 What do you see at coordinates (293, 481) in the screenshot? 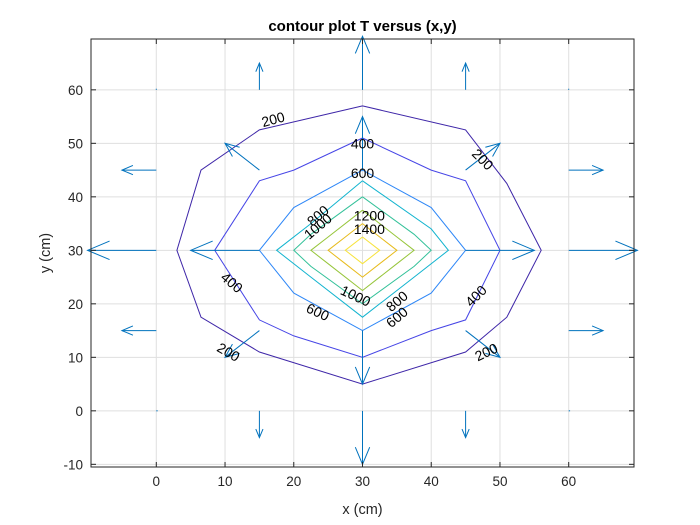
I see `x-tick-label: 20` at bounding box center [293, 481].